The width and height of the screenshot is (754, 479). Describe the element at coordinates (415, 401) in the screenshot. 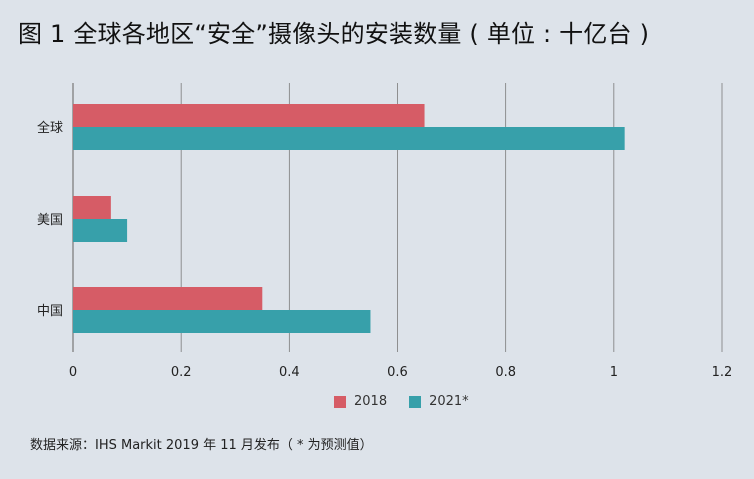

I see `legend-swatch-2021` at that location.